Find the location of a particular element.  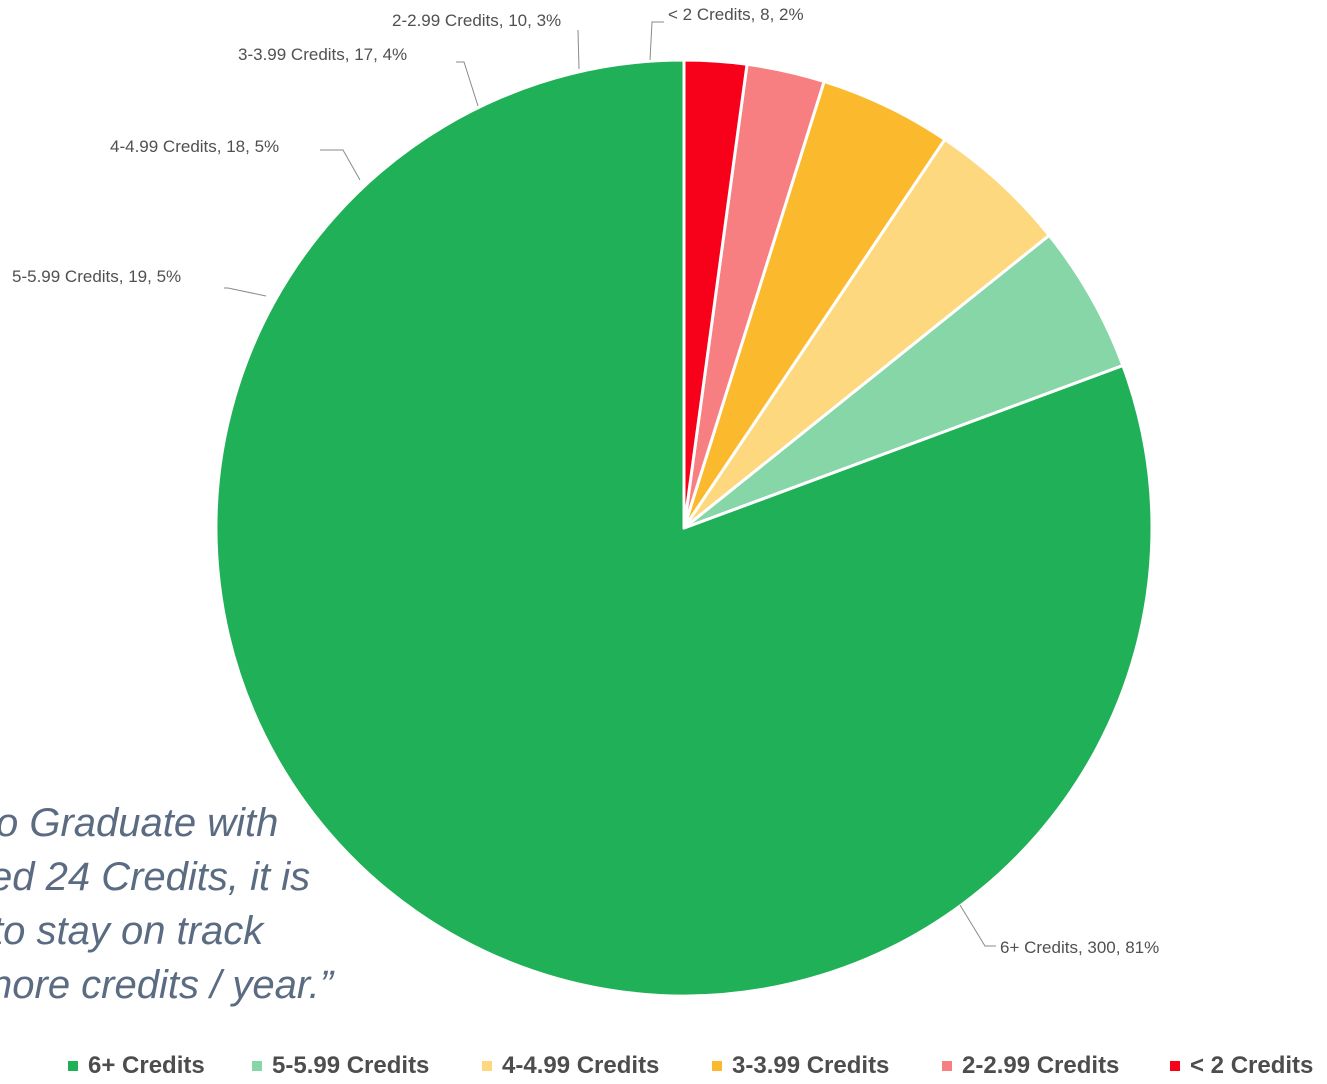

legend-item-lt-2: < 2 Credits is located at coordinates (1241, 1066).